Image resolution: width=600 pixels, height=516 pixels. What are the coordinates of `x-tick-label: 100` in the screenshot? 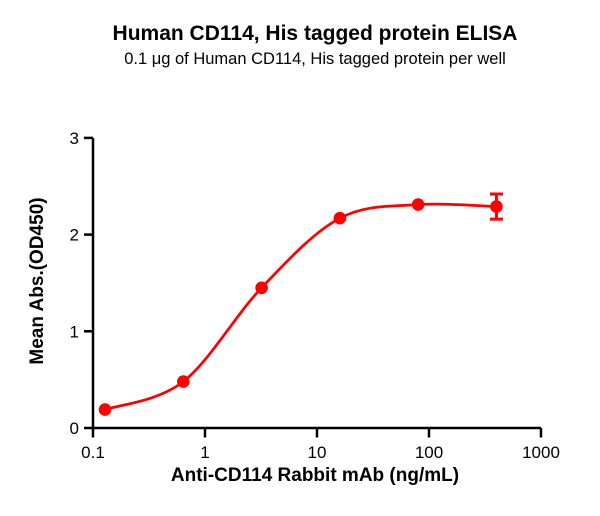 It's located at (429, 452).